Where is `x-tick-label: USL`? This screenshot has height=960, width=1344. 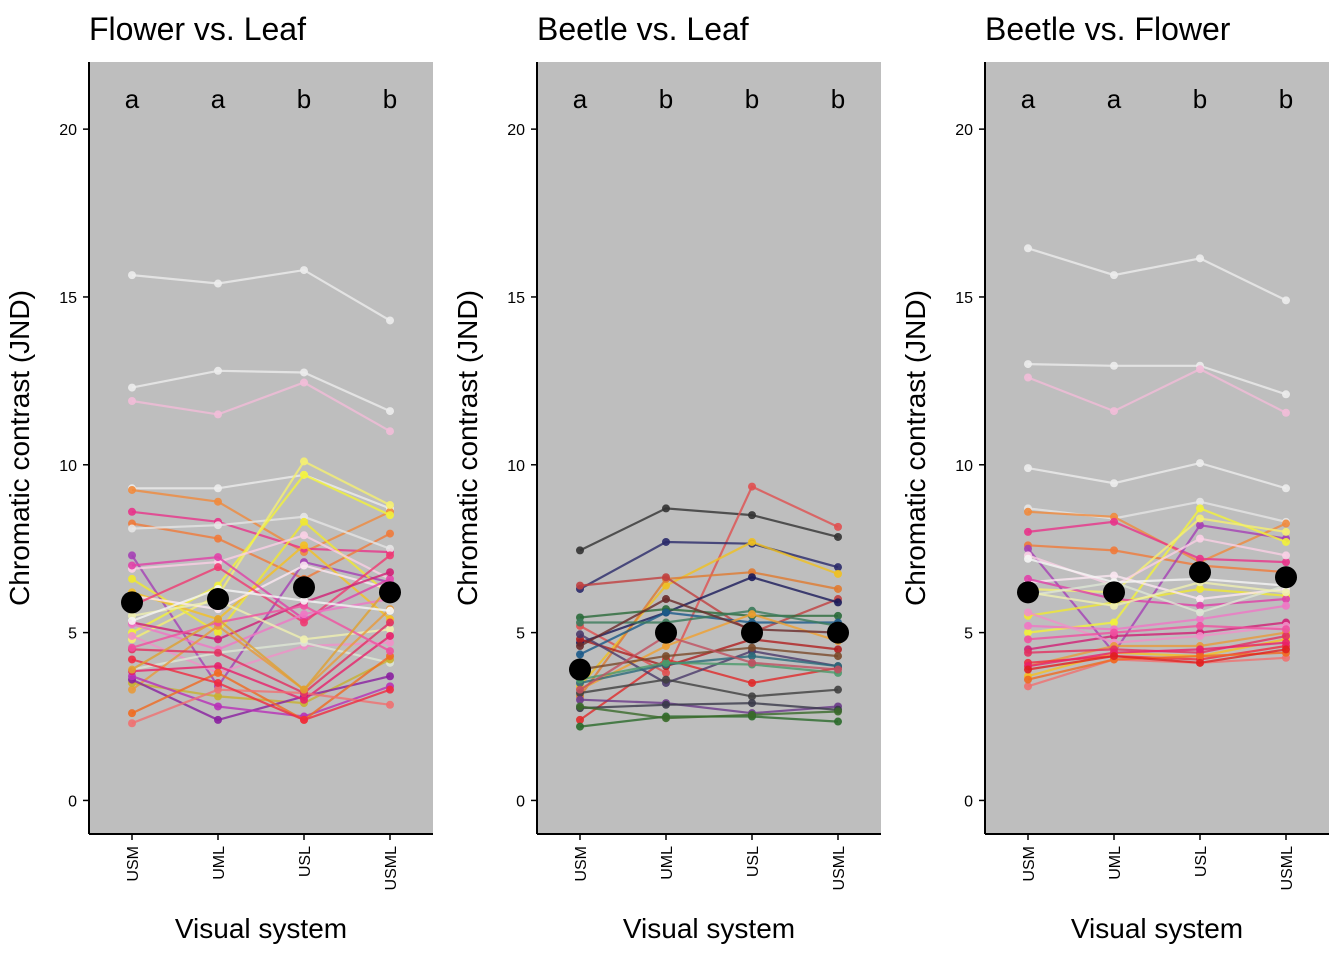
x-tick-label: USL is located at coordinates (753, 861).